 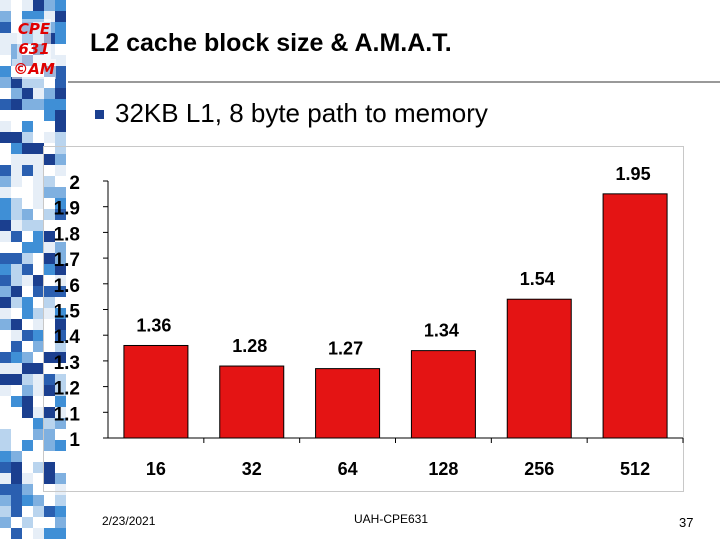 What do you see at coordinates (249, 346) in the screenshot?
I see `data-label: 1.28` at bounding box center [249, 346].